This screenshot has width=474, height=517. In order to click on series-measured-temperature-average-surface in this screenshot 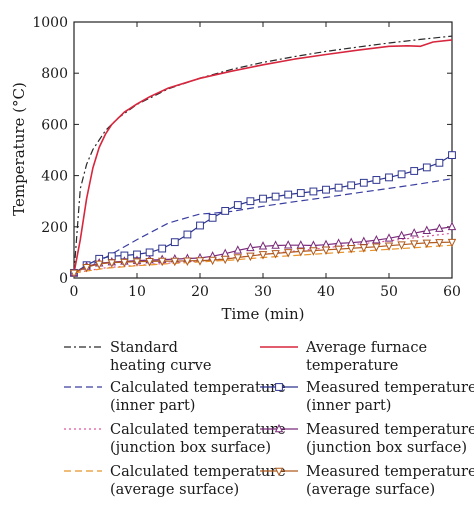, I will do `click(263, 258)`.